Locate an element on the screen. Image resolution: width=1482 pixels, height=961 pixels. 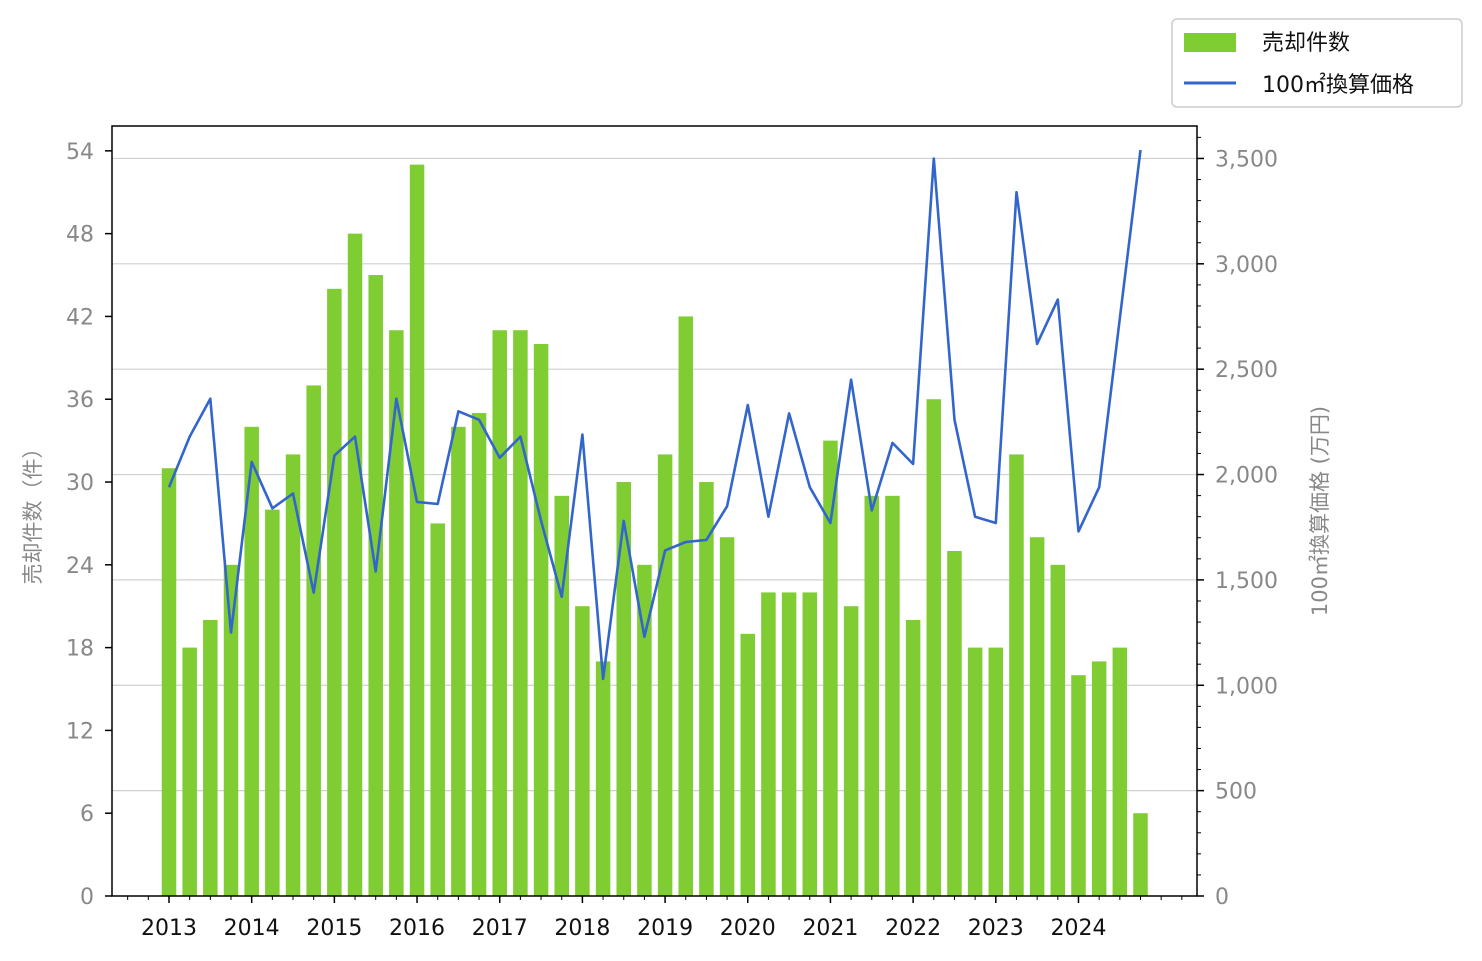
right-tick-label: 0 is located at coordinates (1222, 897).